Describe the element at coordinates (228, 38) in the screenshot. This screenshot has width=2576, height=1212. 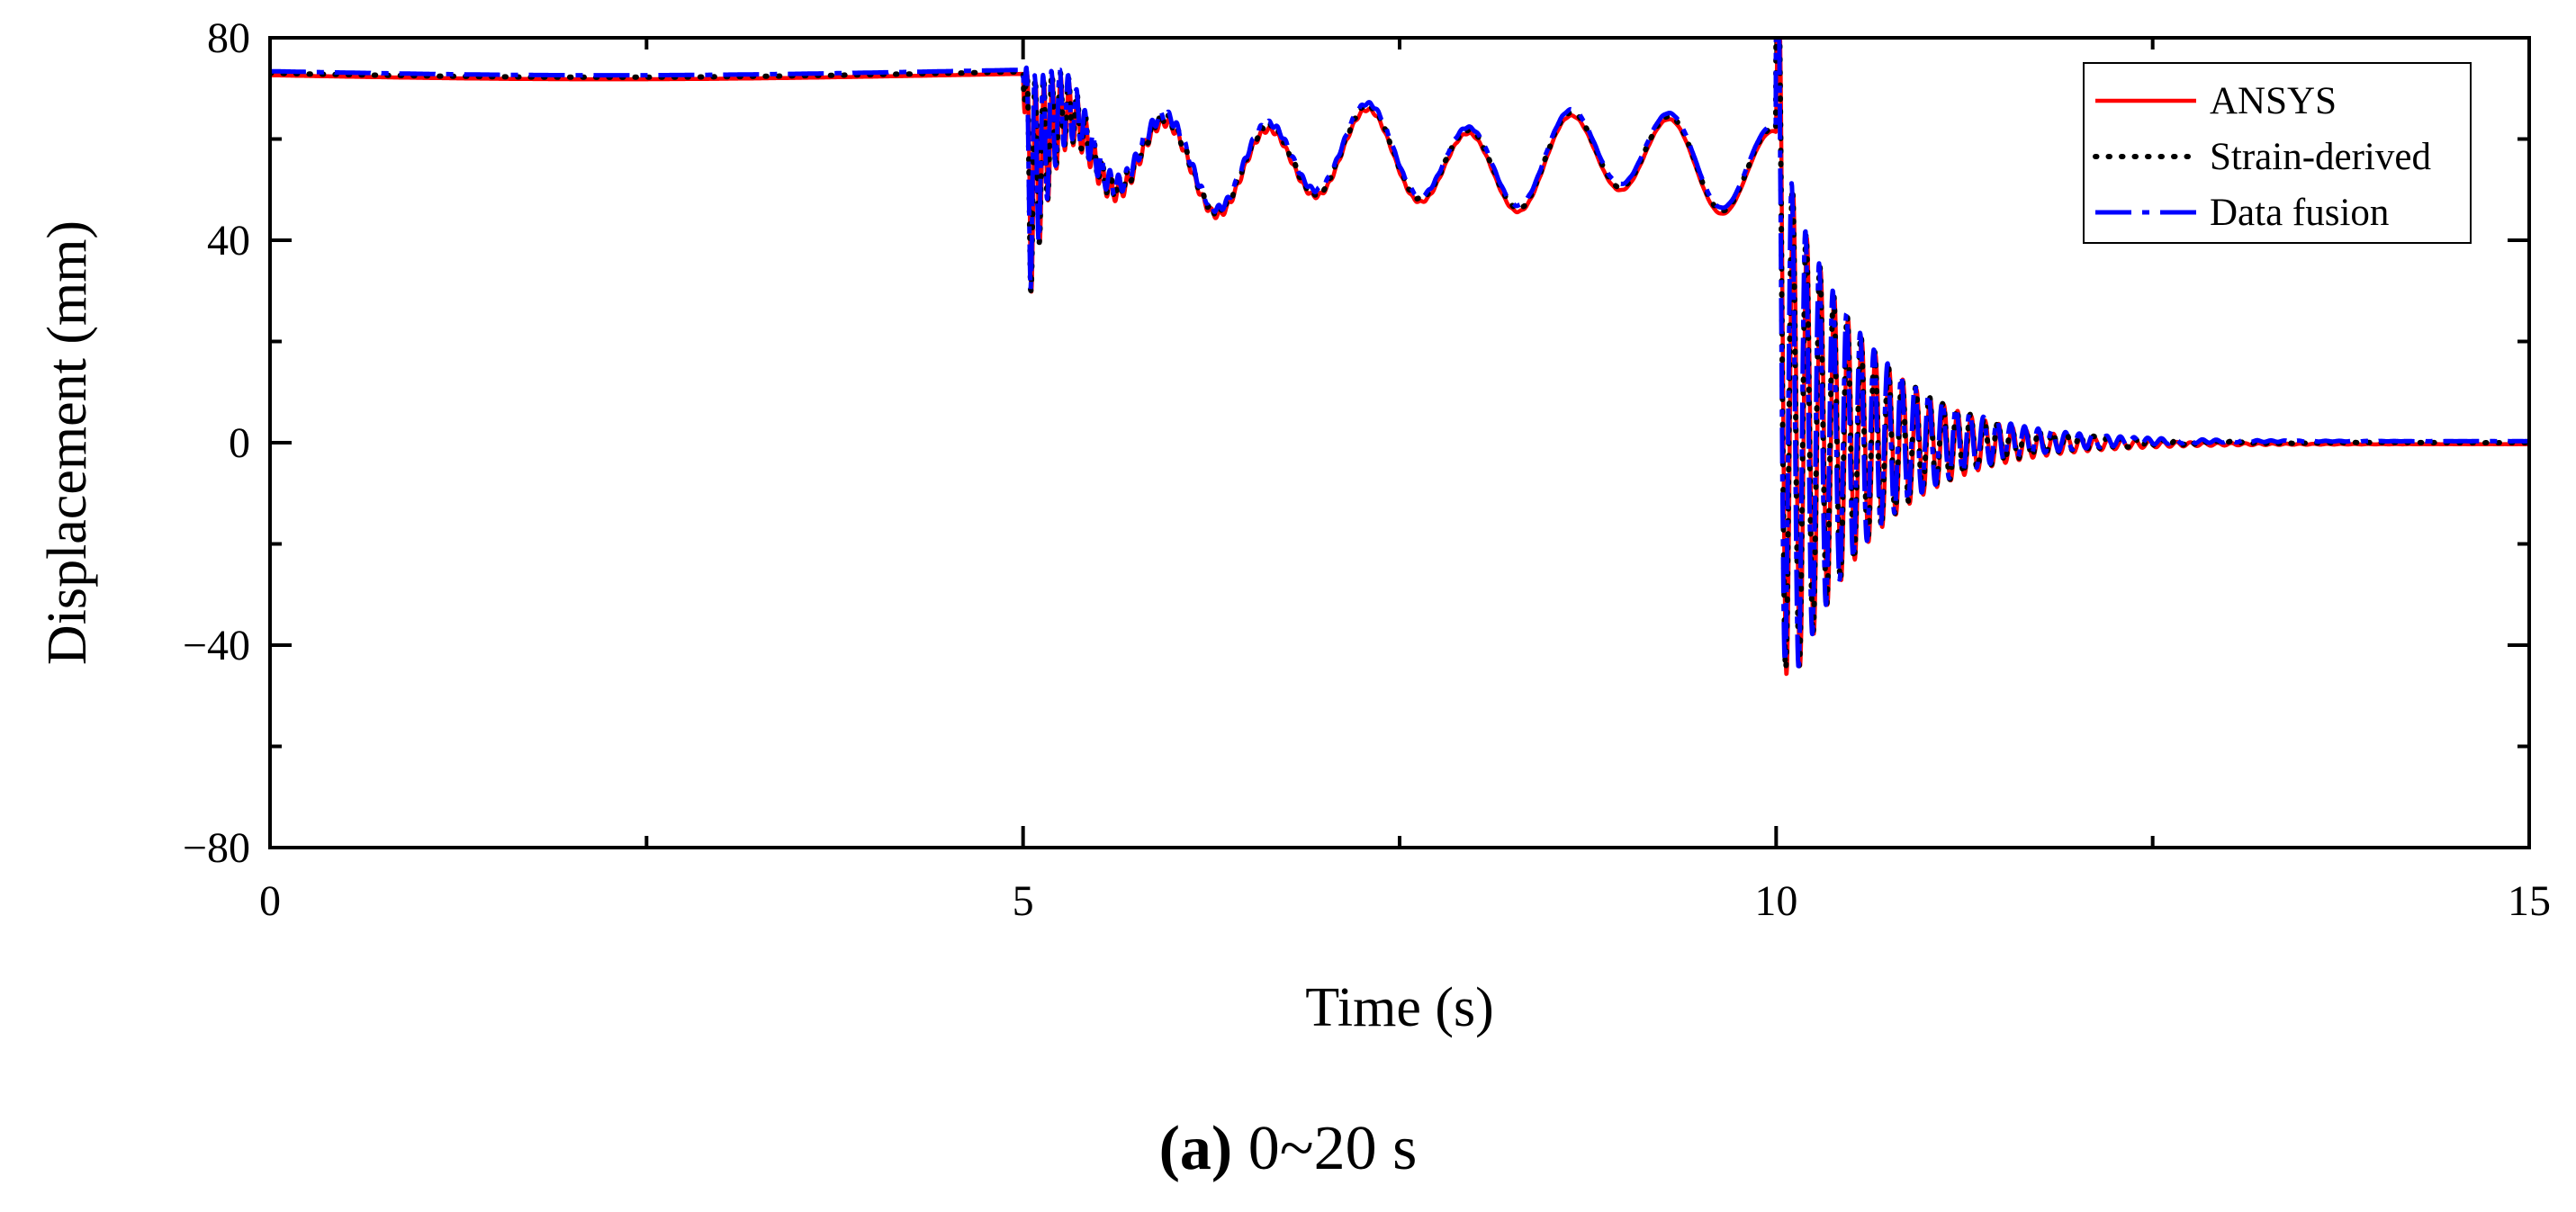
I see `y-tick-label: 80` at that location.